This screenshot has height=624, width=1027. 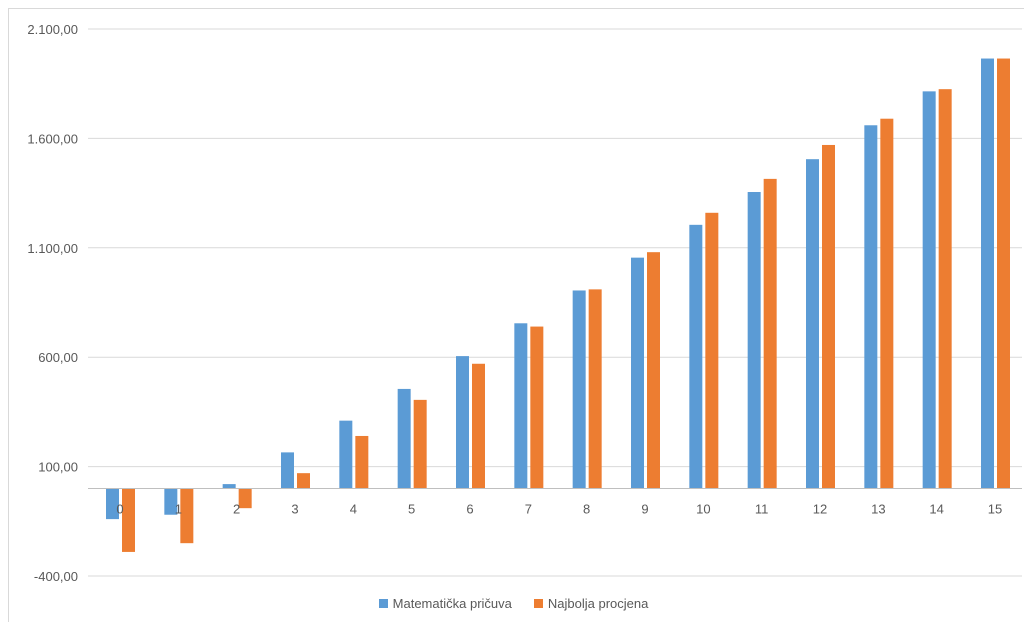 What do you see at coordinates (58, 467) in the screenshot?
I see `y-tick-label: 100,00` at bounding box center [58, 467].